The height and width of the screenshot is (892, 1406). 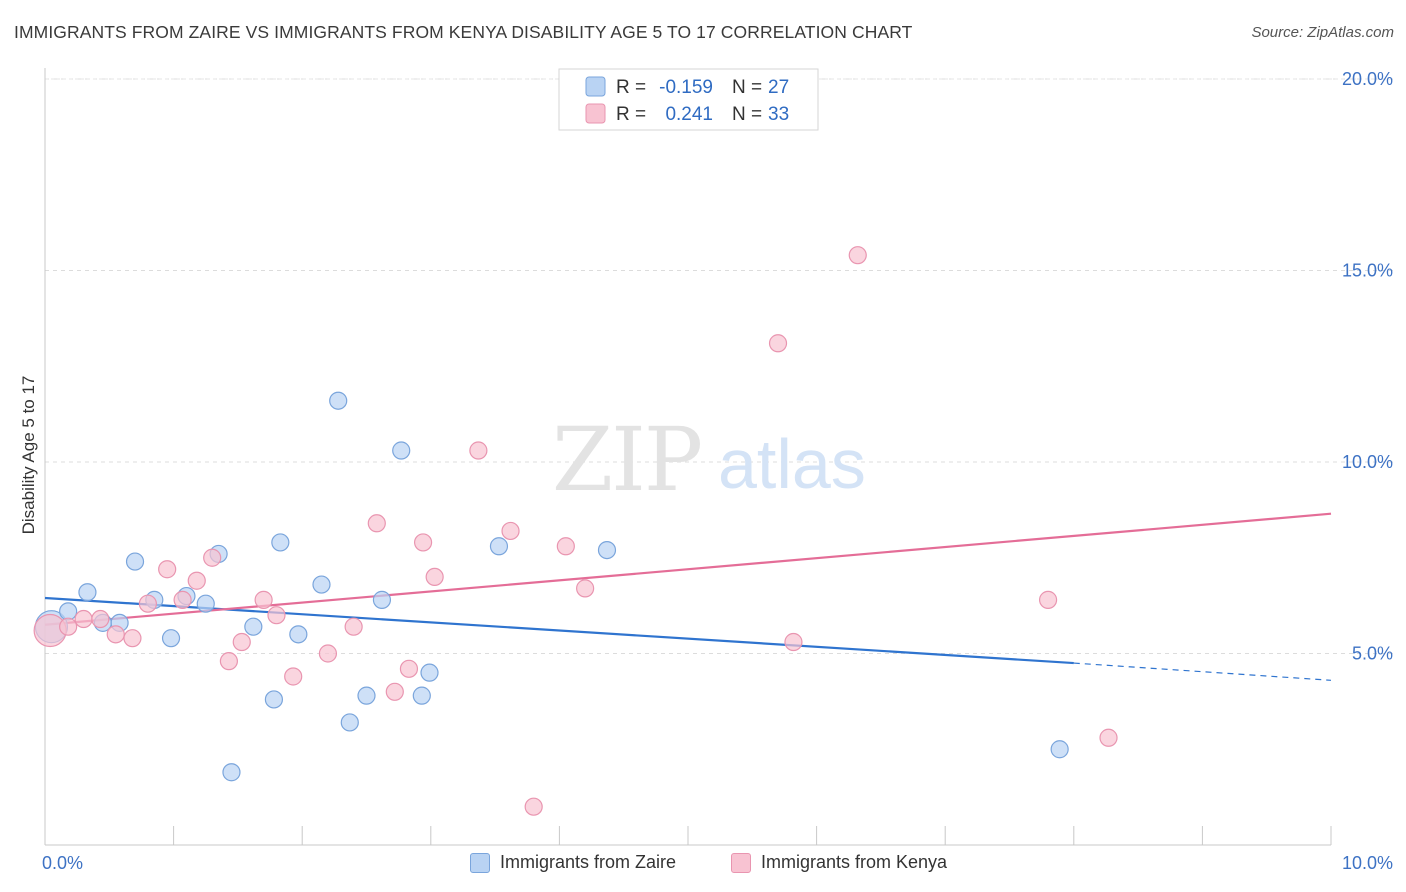 I want to click on top-legend-n-value: 27, so click(x=778, y=87).